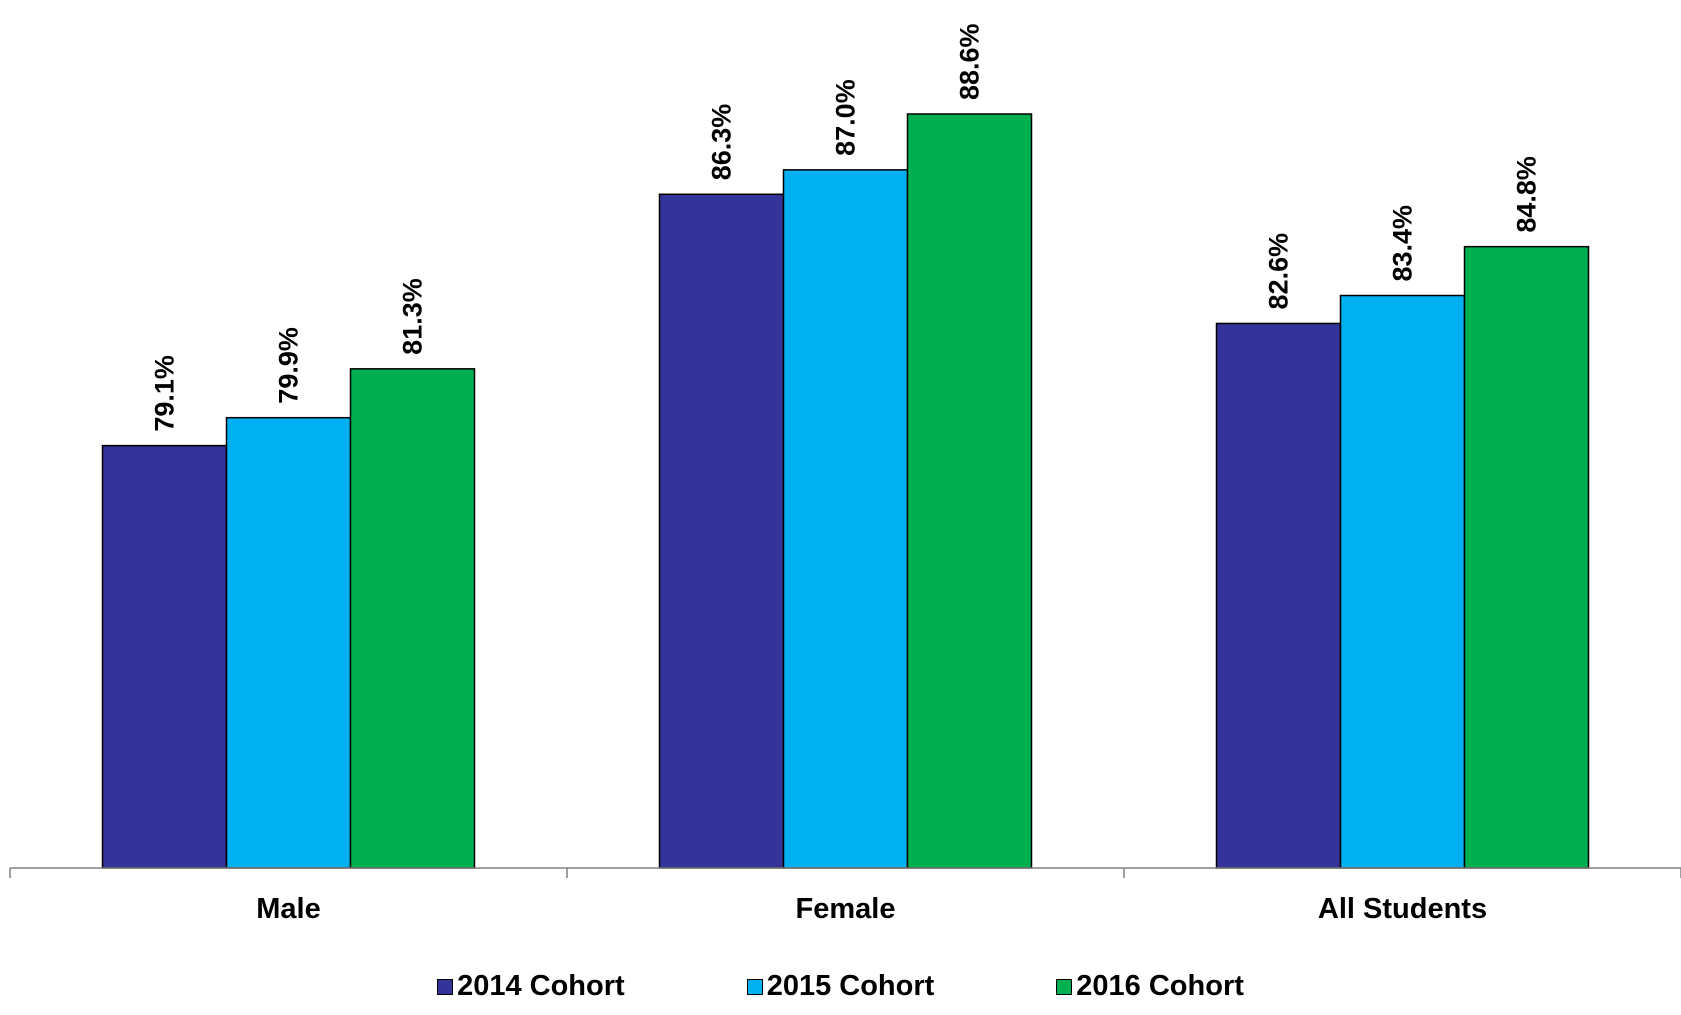  I want to click on data-label-2015-cohort-all-students: 83.4%, so click(1403, 243).